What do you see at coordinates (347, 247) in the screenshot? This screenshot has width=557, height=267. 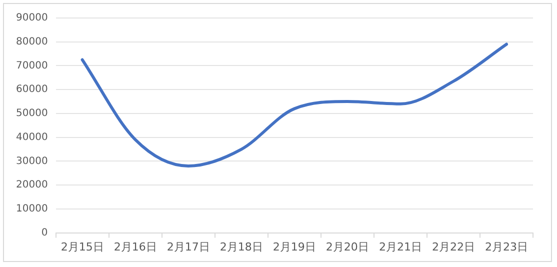 I see `x-tick-label: 2月20日` at bounding box center [347, 247].